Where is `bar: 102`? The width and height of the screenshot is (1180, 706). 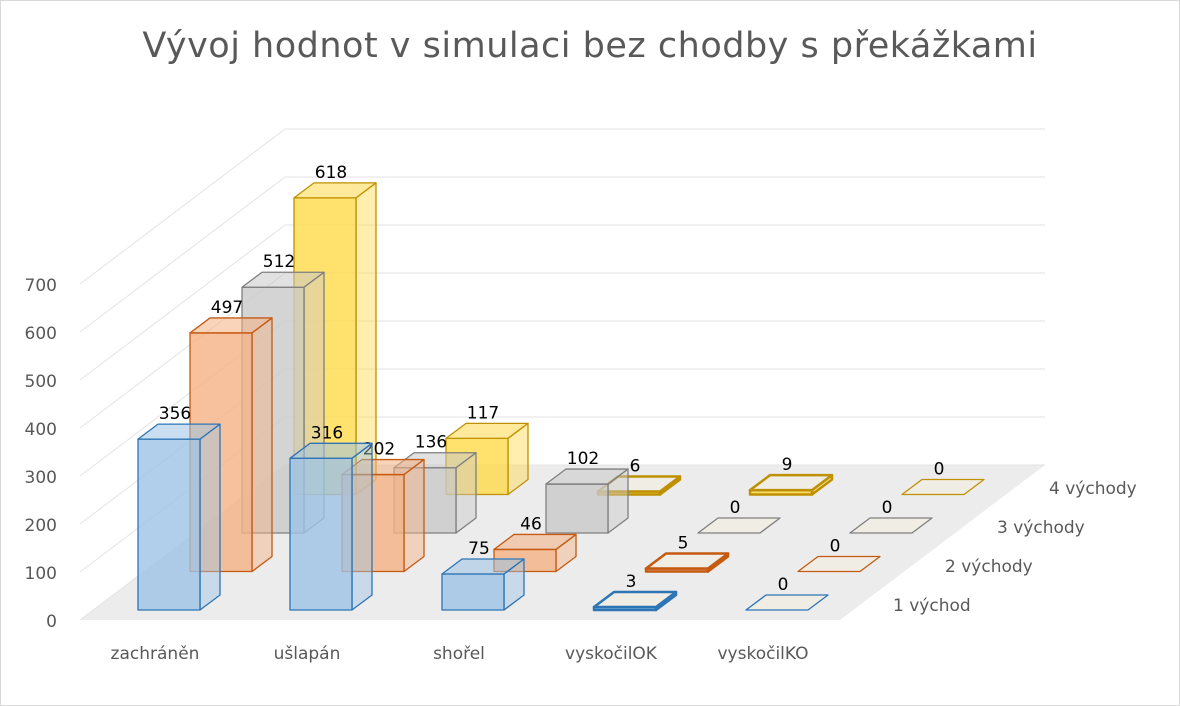 bar: 102 is located at coordinates (587, 491).